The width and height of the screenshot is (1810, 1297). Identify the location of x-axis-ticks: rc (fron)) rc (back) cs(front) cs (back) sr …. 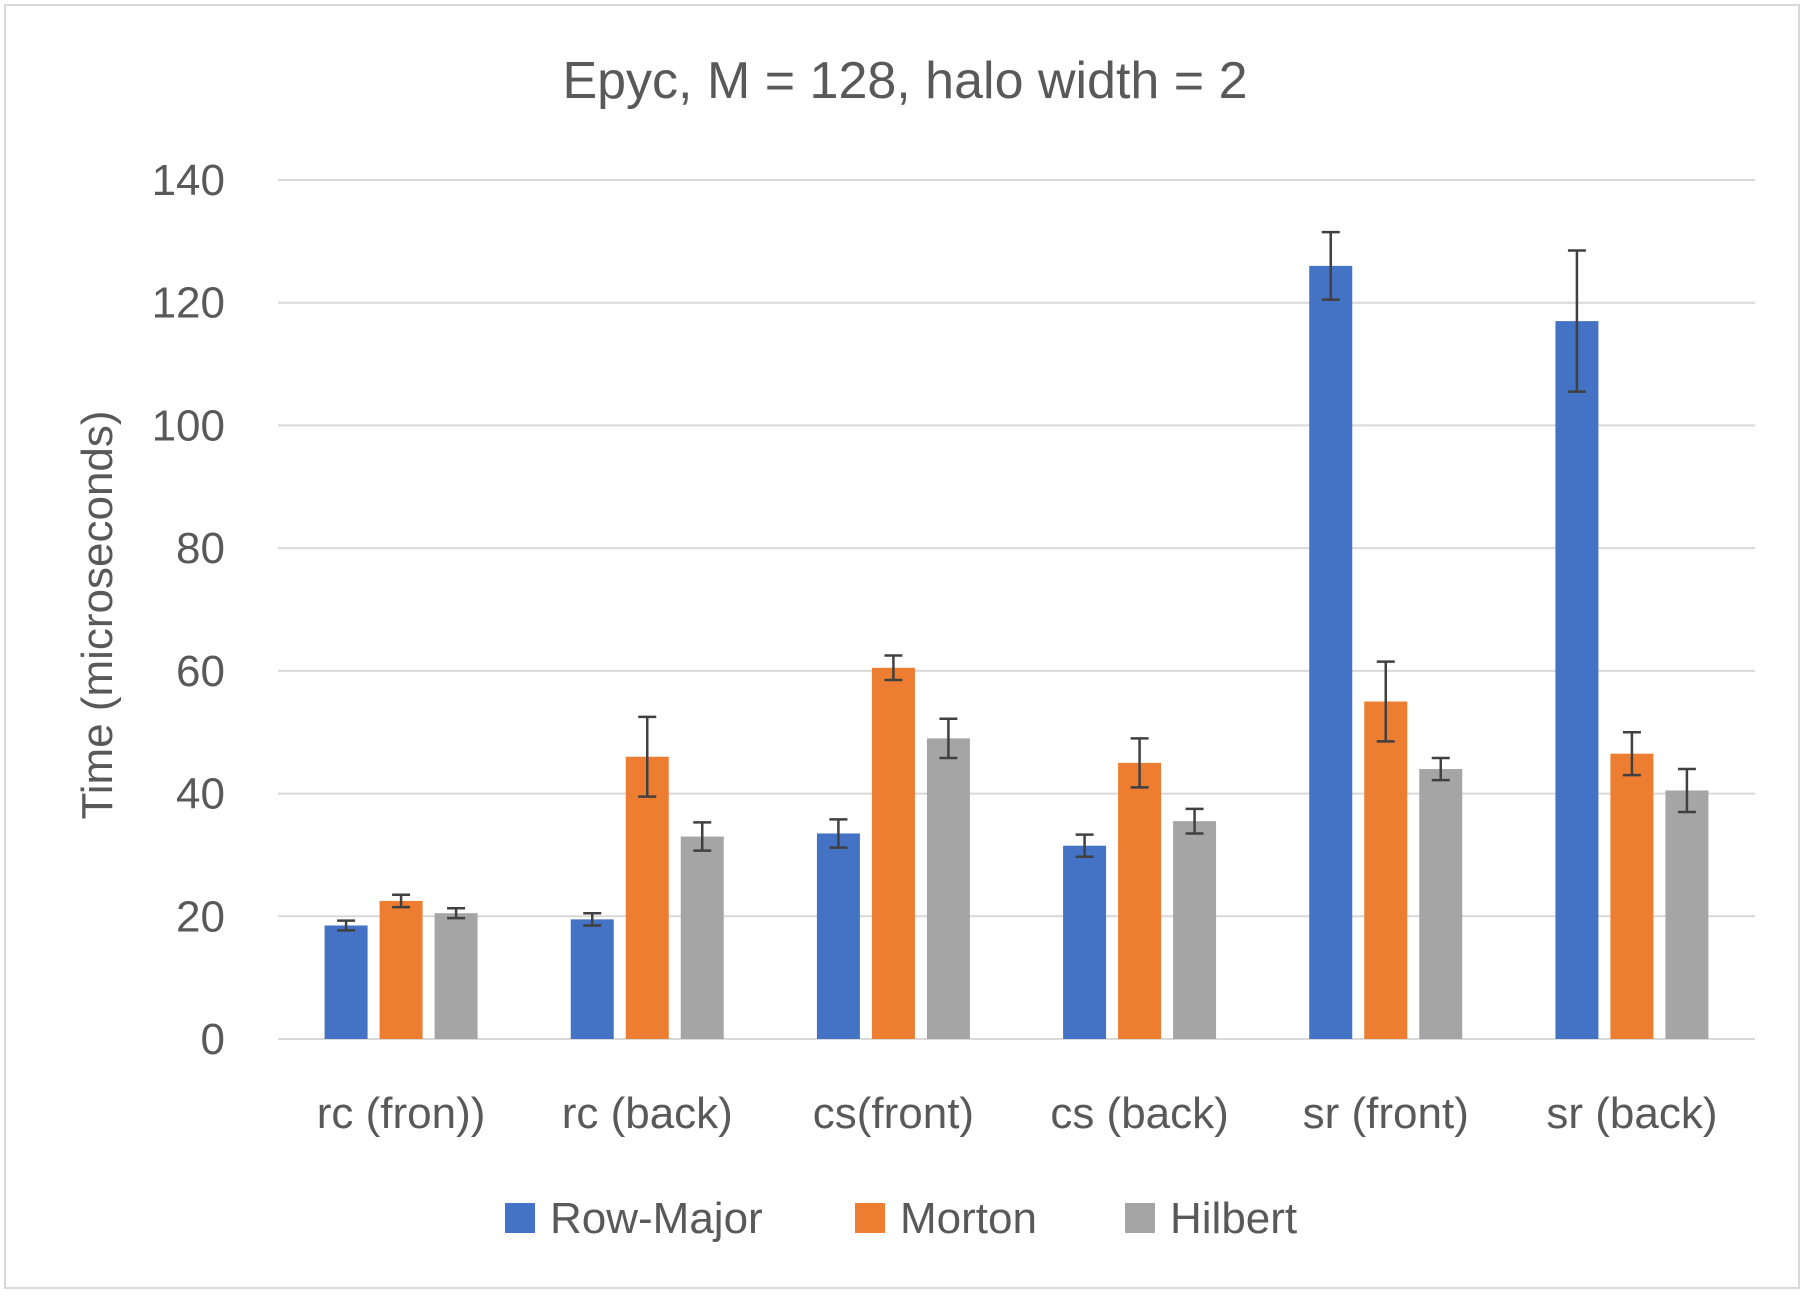
(1017, 1113).